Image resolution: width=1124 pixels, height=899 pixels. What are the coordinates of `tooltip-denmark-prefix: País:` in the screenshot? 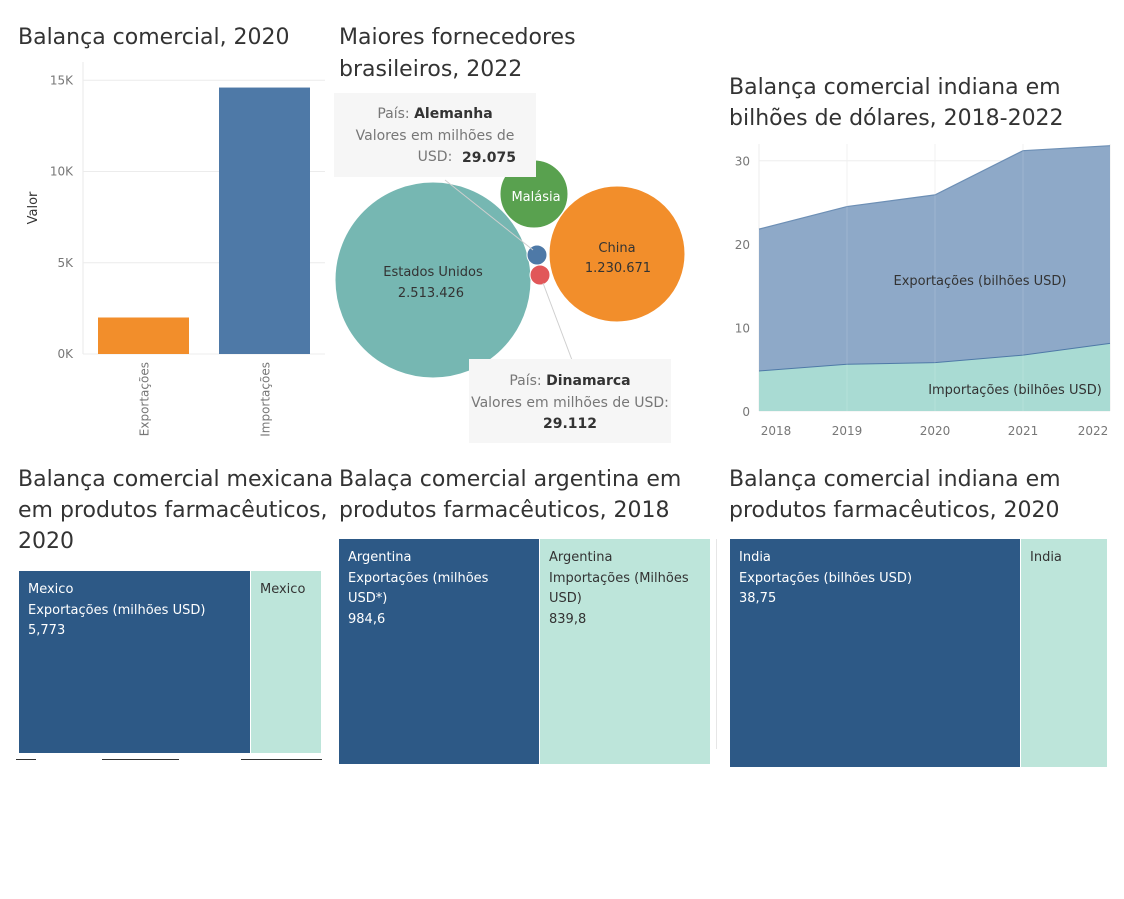 It's located at (525, 381).